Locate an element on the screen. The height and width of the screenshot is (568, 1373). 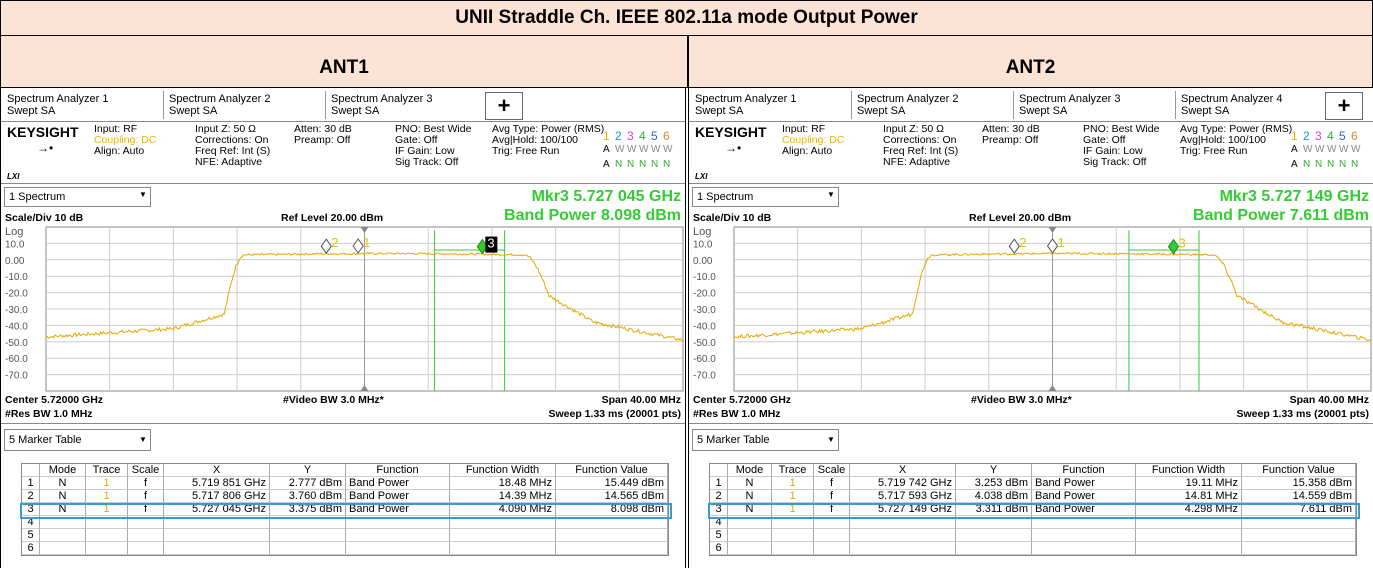
tab-mode: Swept SA is located at coordinates (355, 111).